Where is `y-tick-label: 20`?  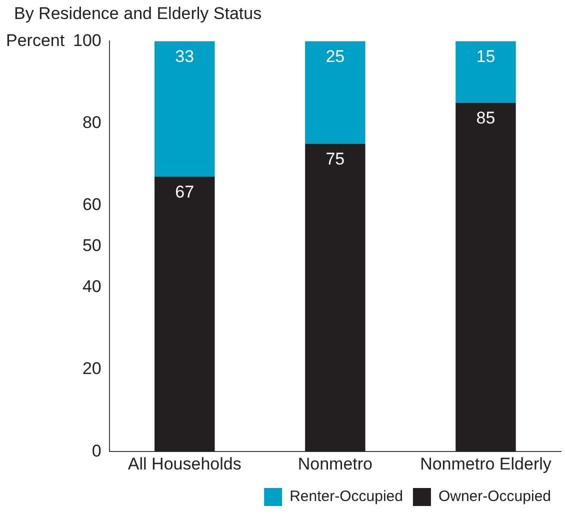
y-tick-label: 20 is located at coordinates (92, 368).